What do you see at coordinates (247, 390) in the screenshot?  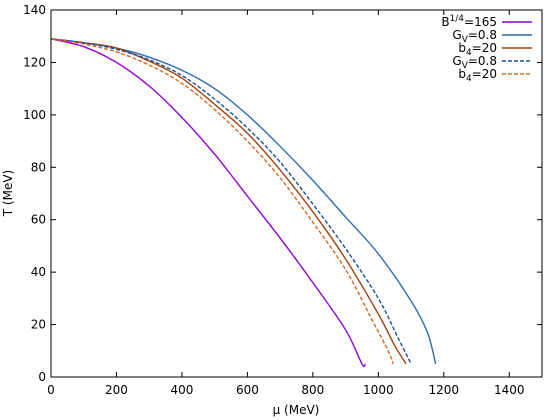 I see `x-tick-label: 600` at bounding box center [247, 390].